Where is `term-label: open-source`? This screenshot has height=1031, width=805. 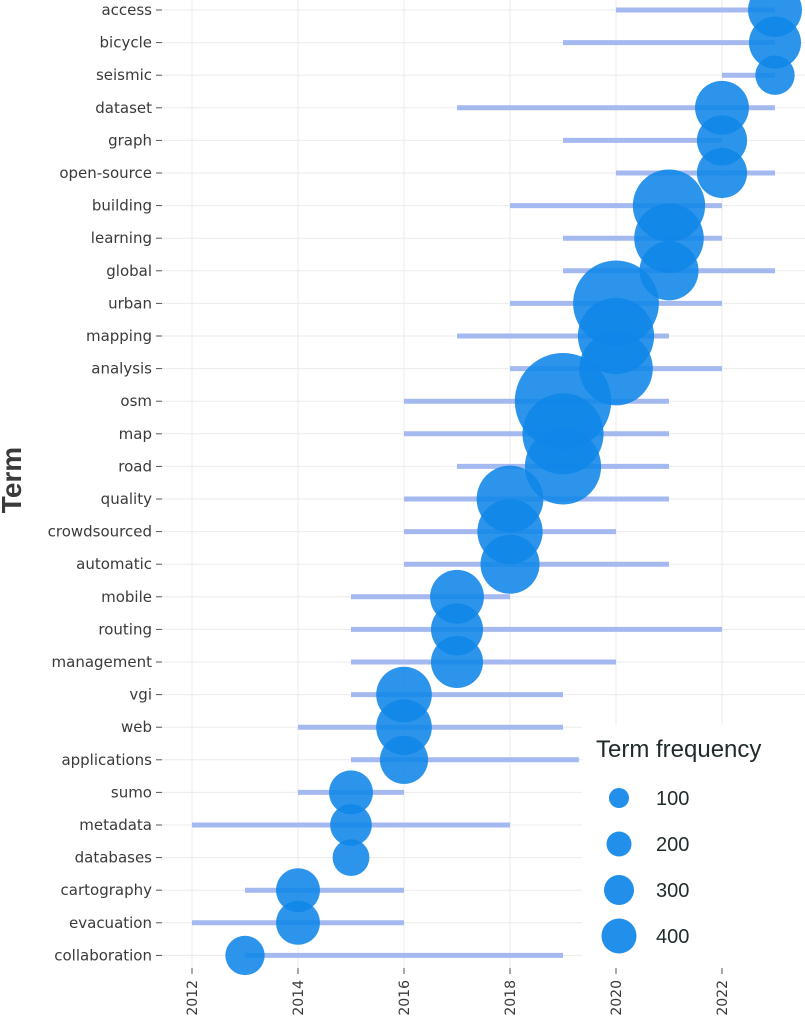 term-label: open-source is located at coordinates (105, 173).